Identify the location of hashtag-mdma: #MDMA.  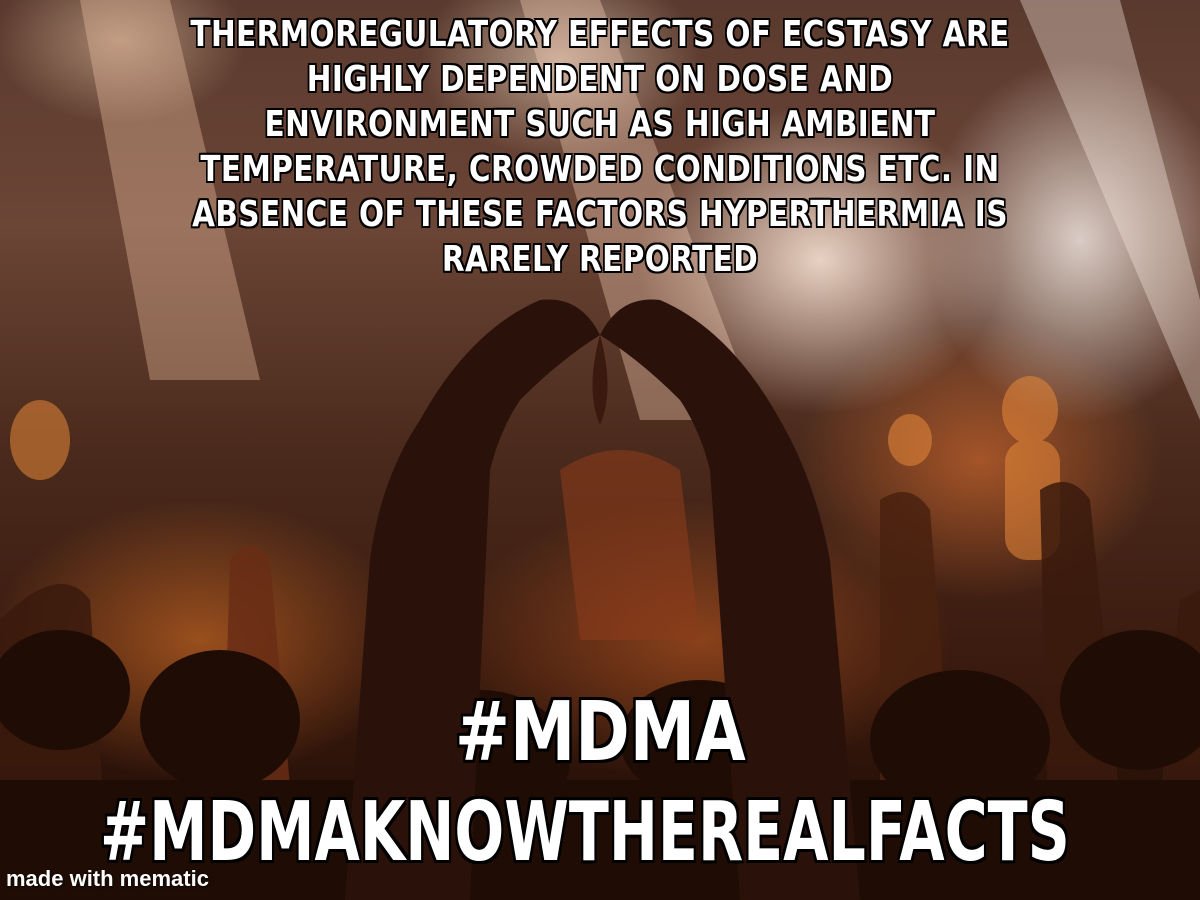
(600, 732).